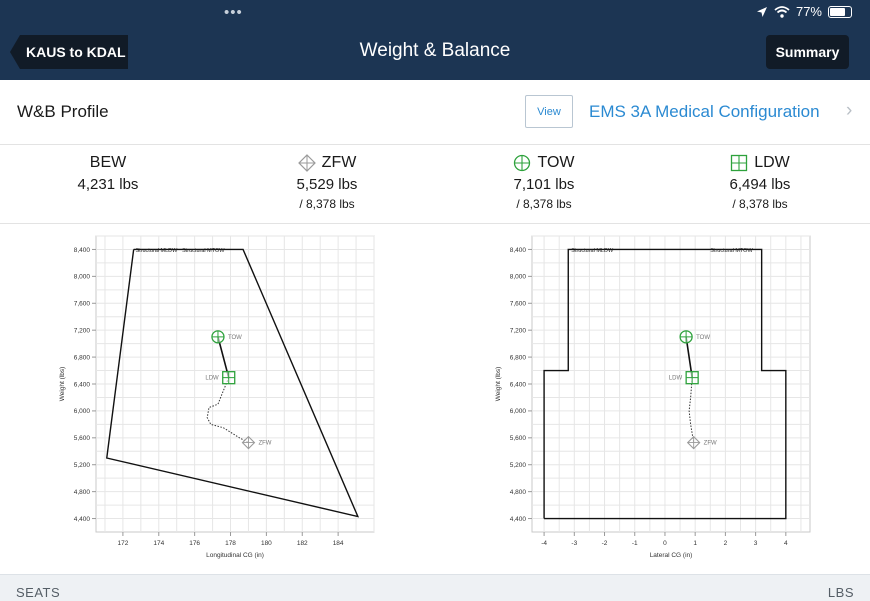  What do you see at coordinates (760, 184) in the screenshot?
I see `weight-value: 6,494 lbs` at bounding box center [760, 184].